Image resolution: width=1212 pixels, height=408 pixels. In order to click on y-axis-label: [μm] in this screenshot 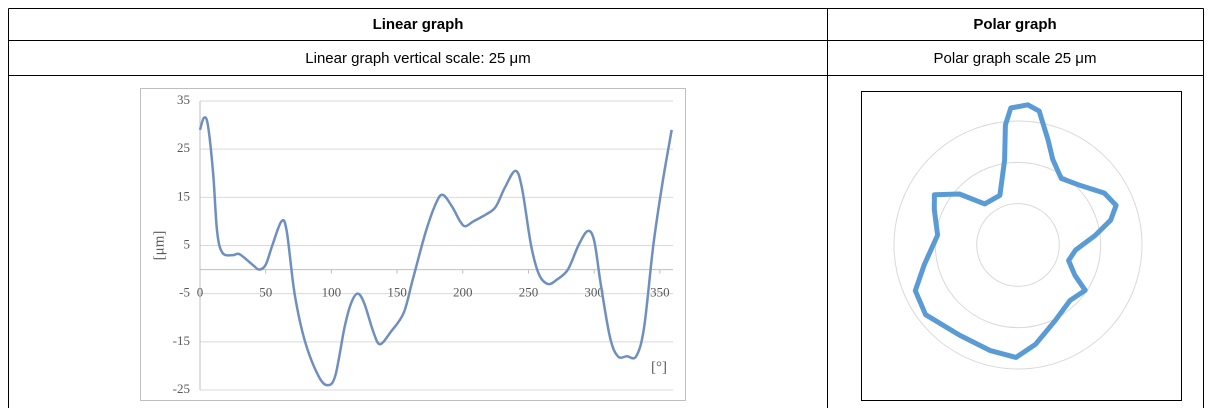, I will do `click(159, 246)`.